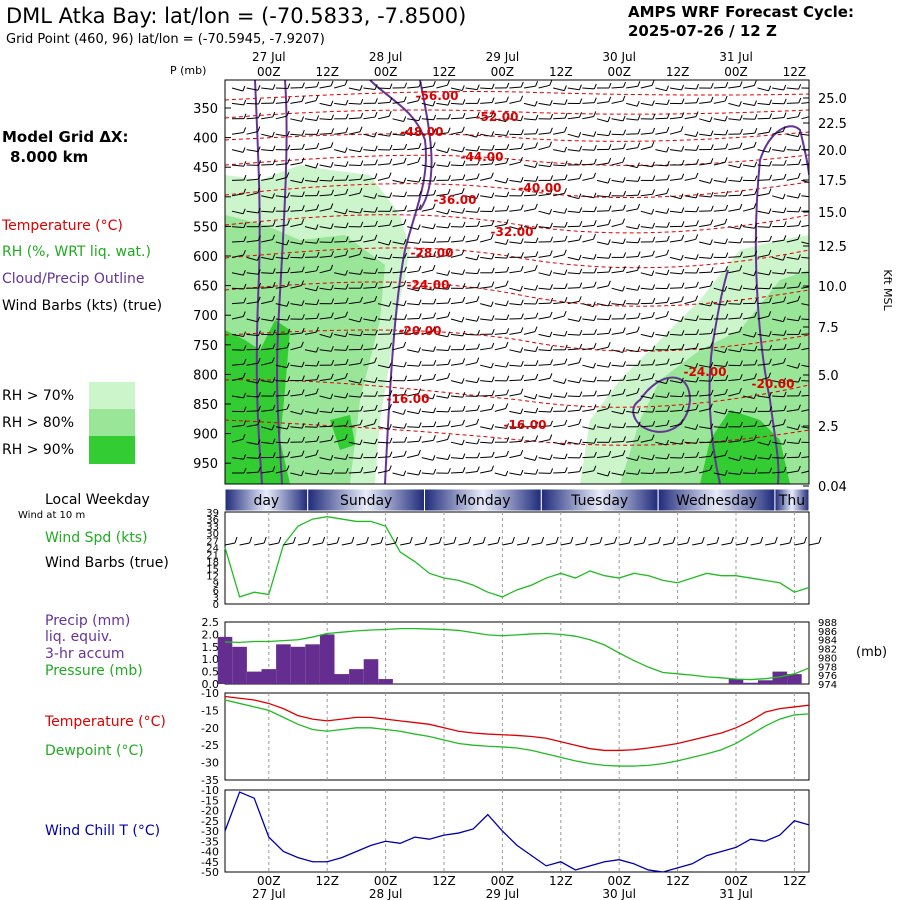 The width and height of the screenshot is (900, 900). Describe the element at coordinates (780, 677) in the screenshot. I see `precip-bar` at that location.